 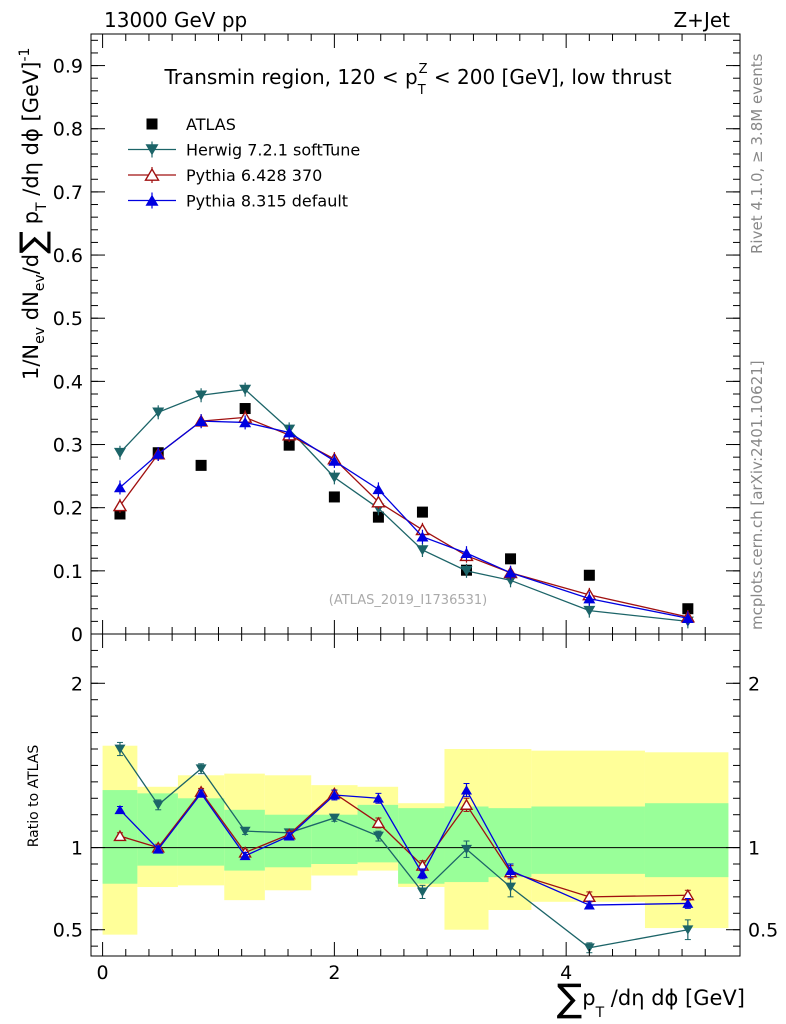 I want to click on mcplots-label: mcplots.cern.ch [arXiv:2401.10621], so click(x=757, y=495).